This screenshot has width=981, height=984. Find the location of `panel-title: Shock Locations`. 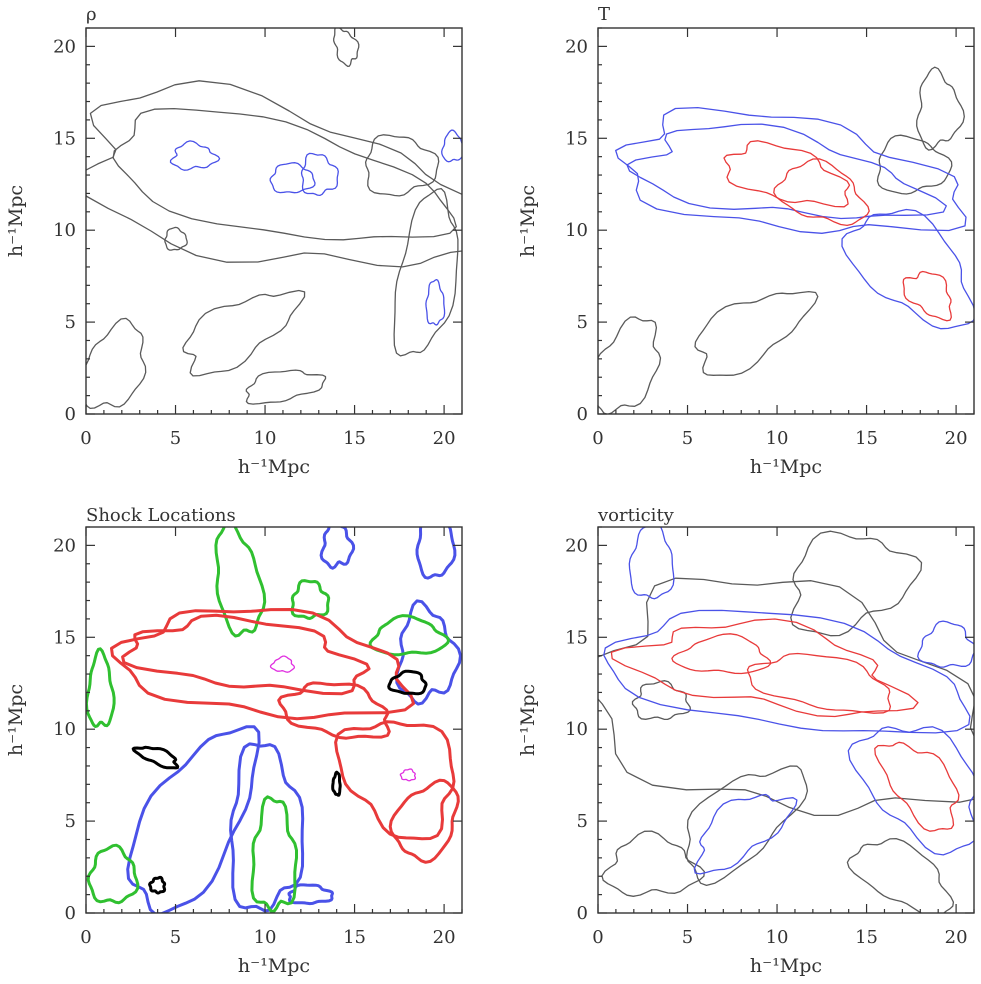

panel-title: Shock Locations is located at coordinates (161, 515).